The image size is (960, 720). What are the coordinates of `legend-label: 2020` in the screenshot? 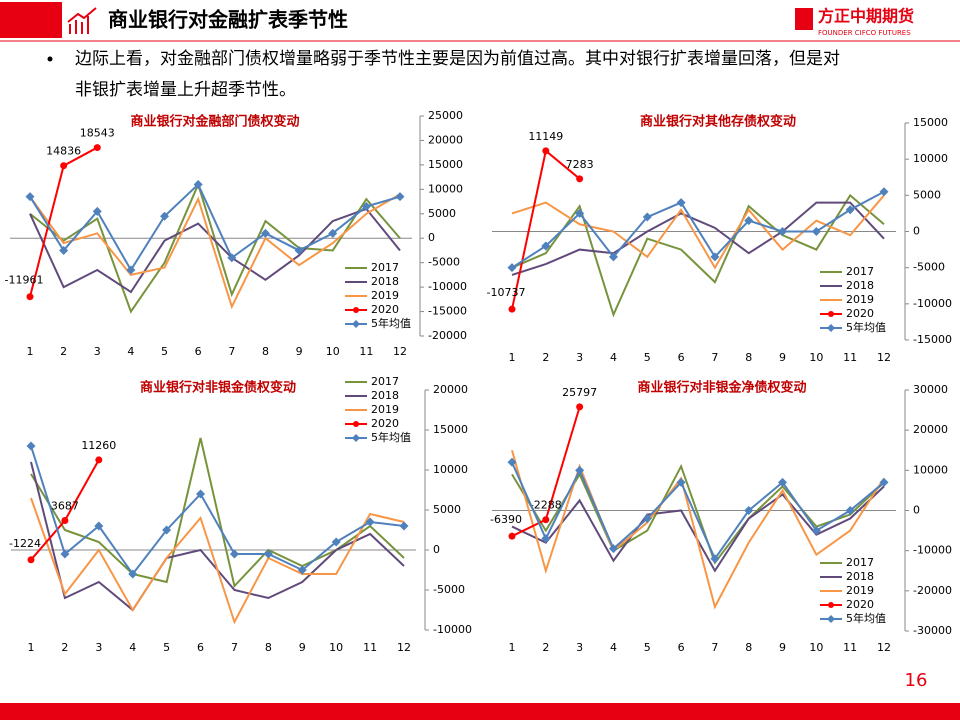 It's located at (385, 309).